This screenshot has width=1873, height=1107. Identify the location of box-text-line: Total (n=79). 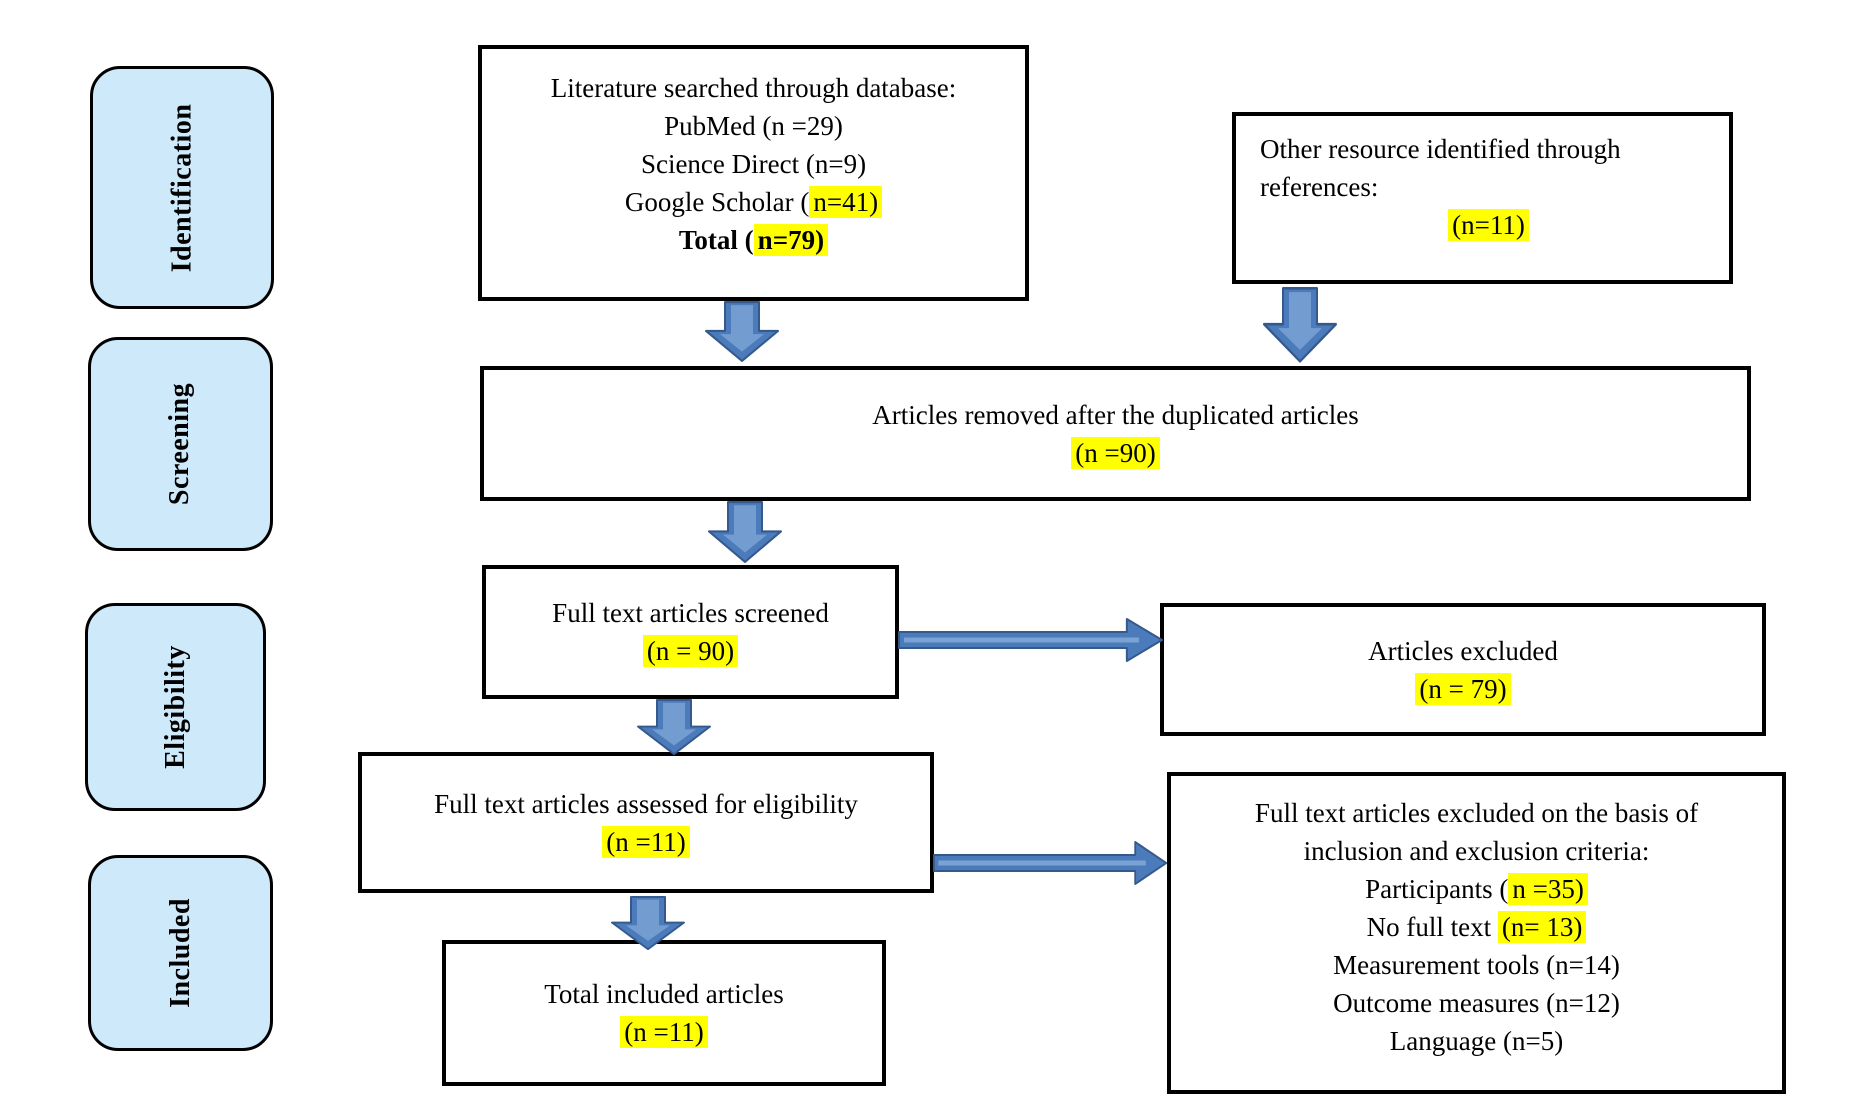
(753, 240).